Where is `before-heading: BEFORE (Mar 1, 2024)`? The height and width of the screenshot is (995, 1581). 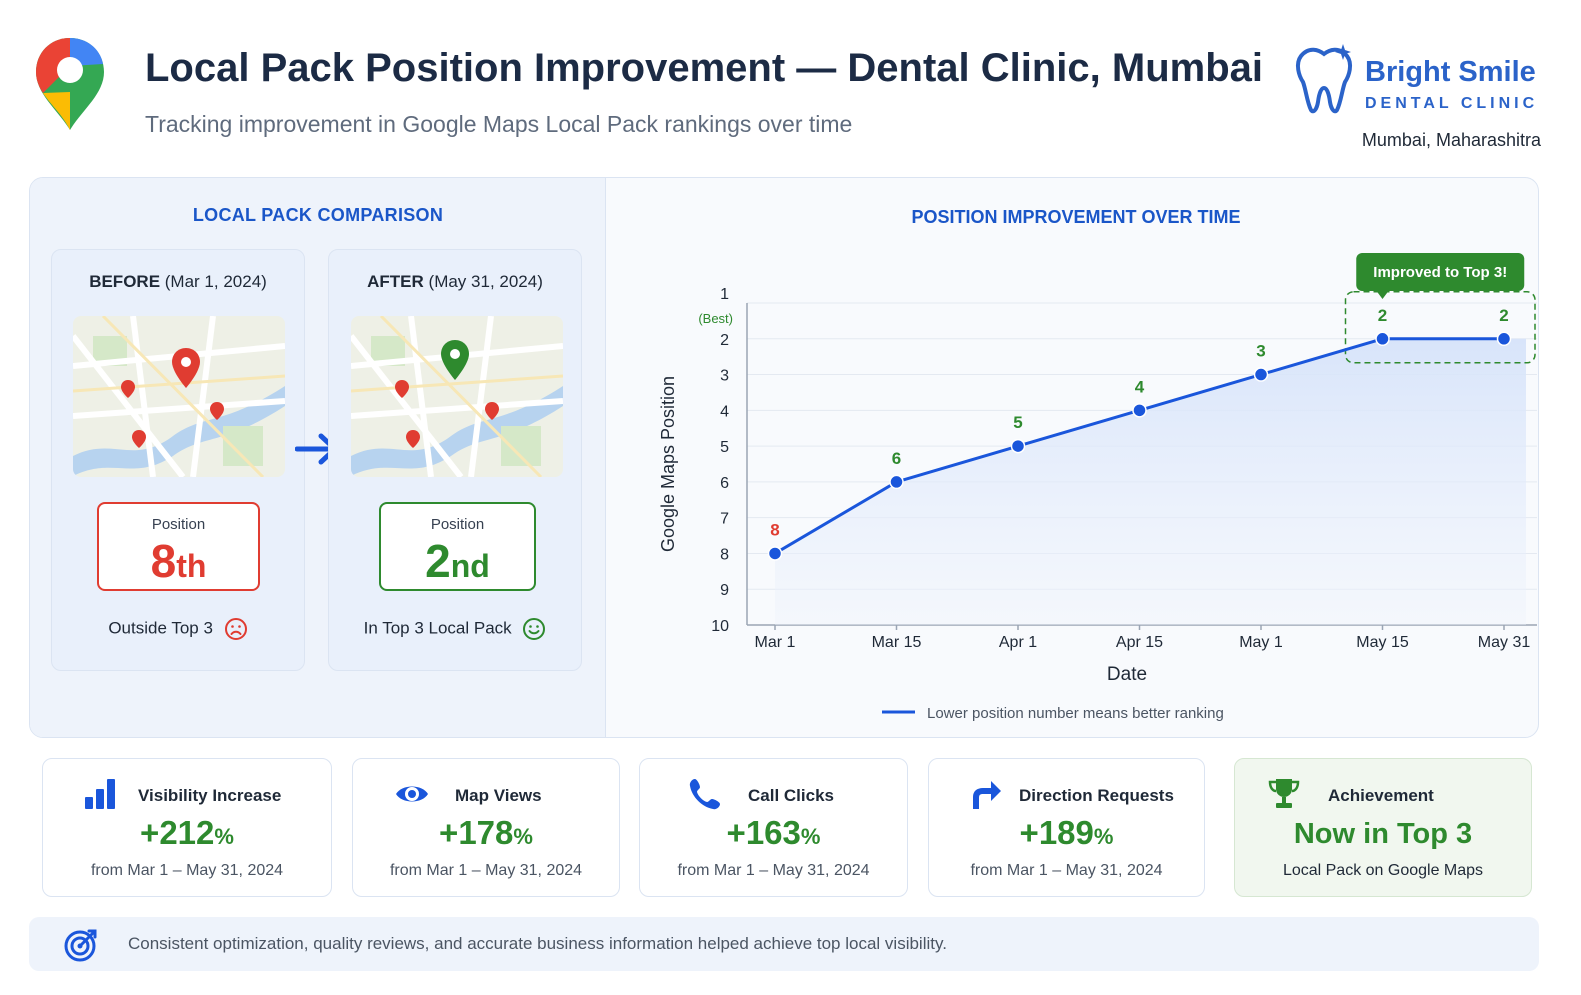 before-heading: BEFORE (Mar 1, 2024) is located at coordinates (178, 281).